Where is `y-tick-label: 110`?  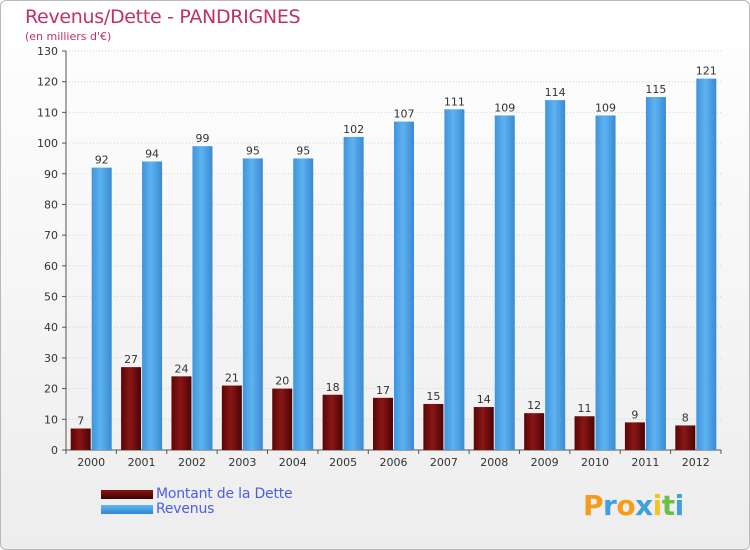 y-tick-label: 110 is located at coordinates (47, 112).